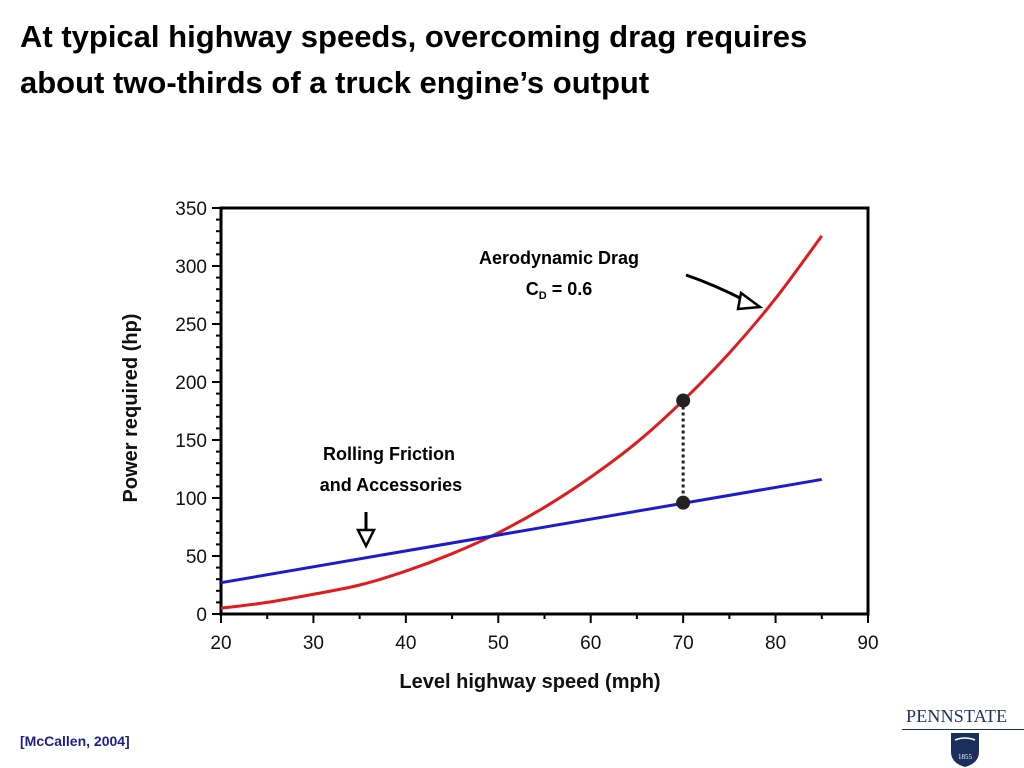 The image size is (1024, 768). Describe the element at coordinates (544, 634) in the screenshot. I see `x-axis-ticks: 20 30 40 50 60 70 80 90` at that location.